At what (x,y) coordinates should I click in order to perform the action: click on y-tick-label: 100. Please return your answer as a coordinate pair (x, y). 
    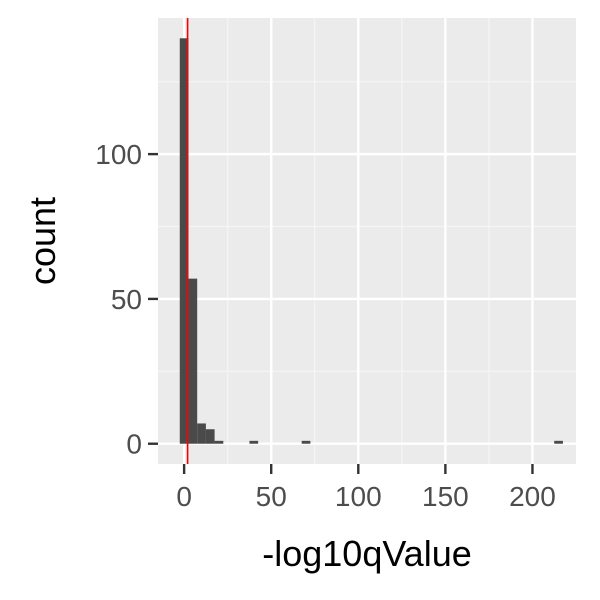
    Looking at the image, I should click on (118, 154).